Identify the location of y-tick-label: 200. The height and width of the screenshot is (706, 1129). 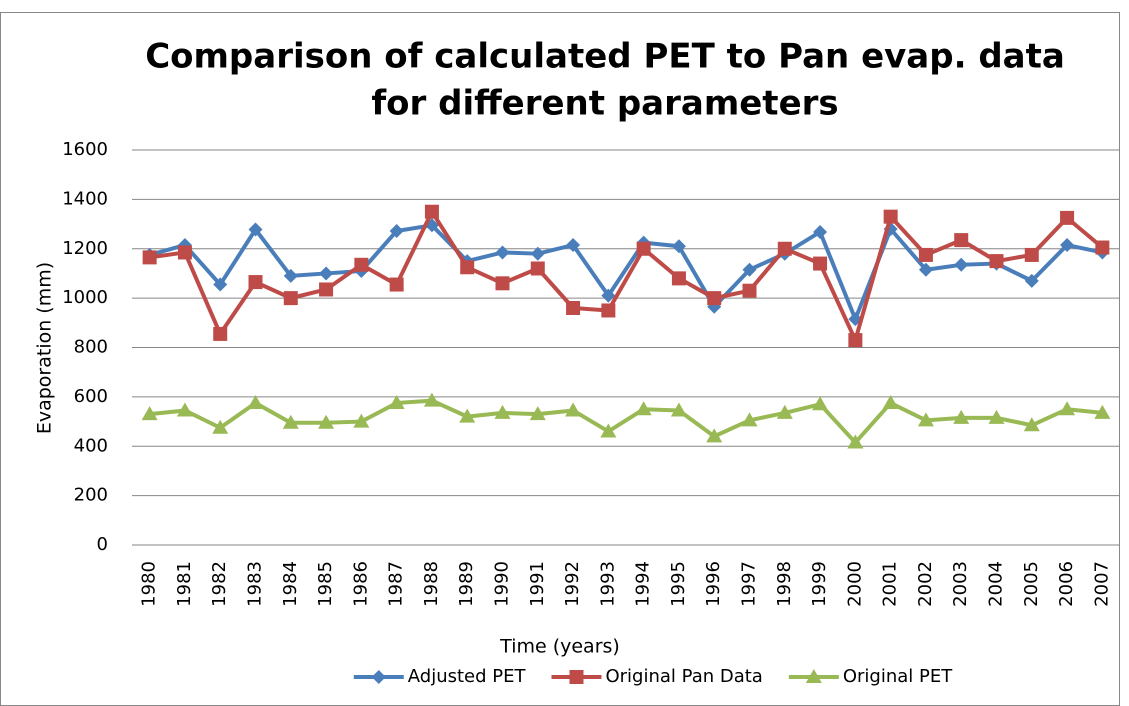
(91, 495).